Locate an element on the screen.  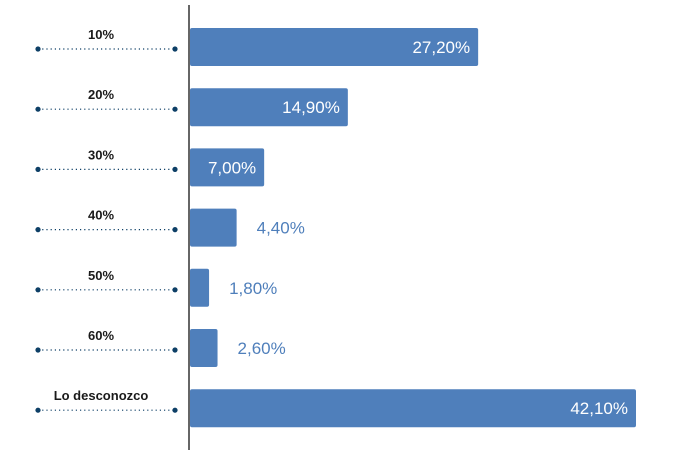
category-label: 40% is located at coordinates (101, 215).